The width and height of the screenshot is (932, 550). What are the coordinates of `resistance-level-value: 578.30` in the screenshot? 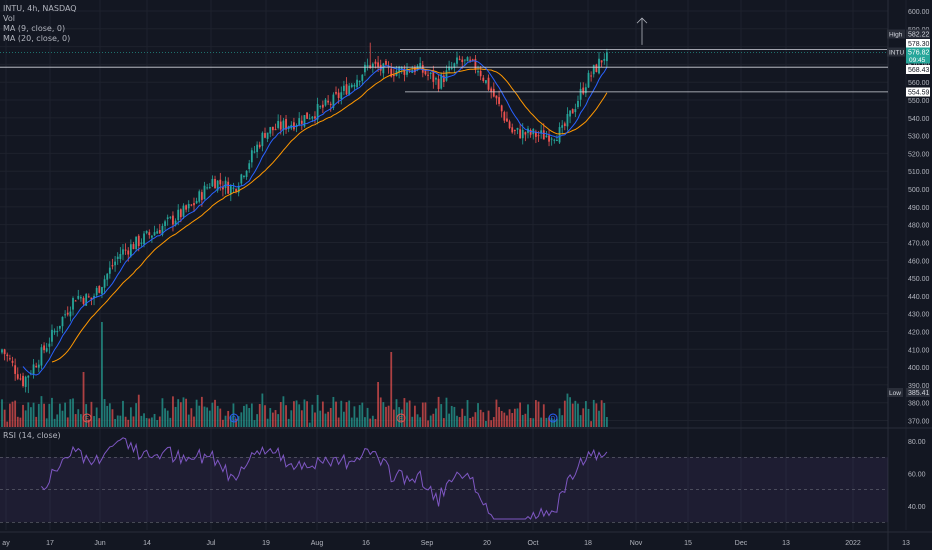 It's located at (919, 44).